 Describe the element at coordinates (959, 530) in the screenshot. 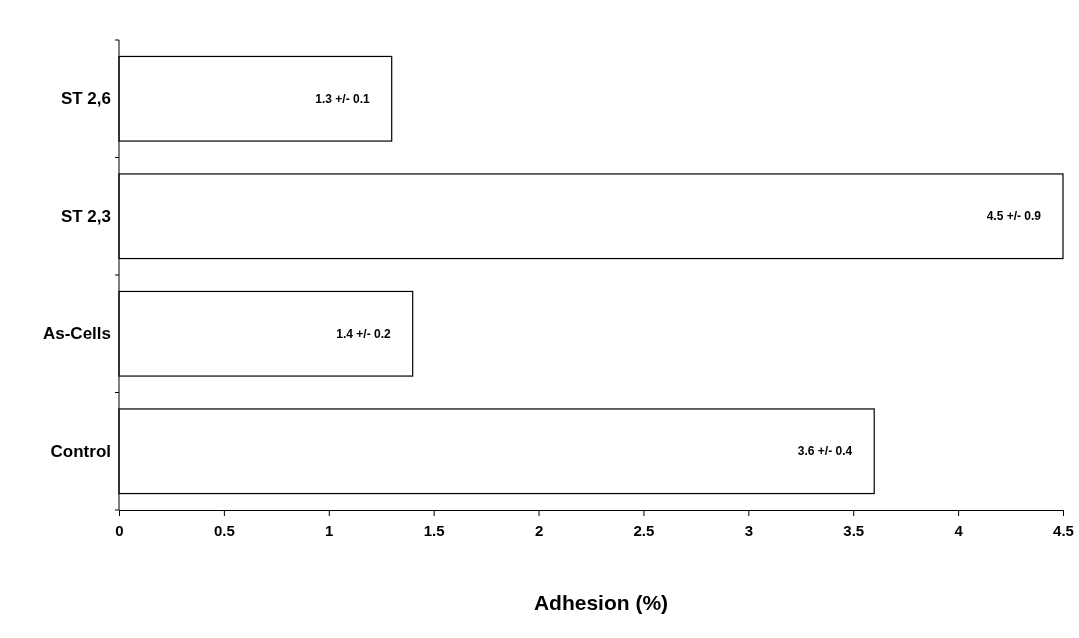

I see `x-tick-label: 4` at that location.